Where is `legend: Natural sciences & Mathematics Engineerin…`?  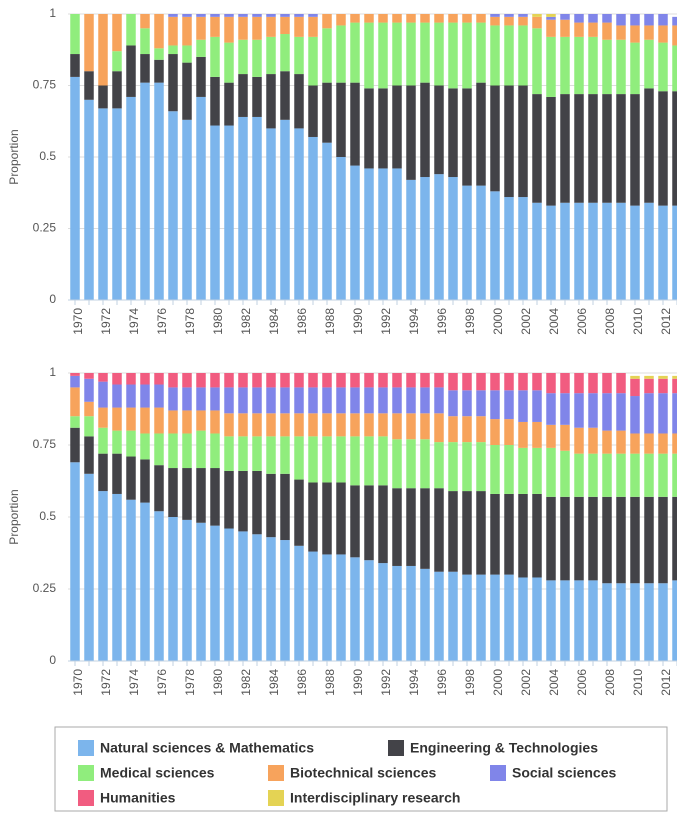 legend: Natural sciences & Mathematics Engineerin… is located at coordinates (347, 773).